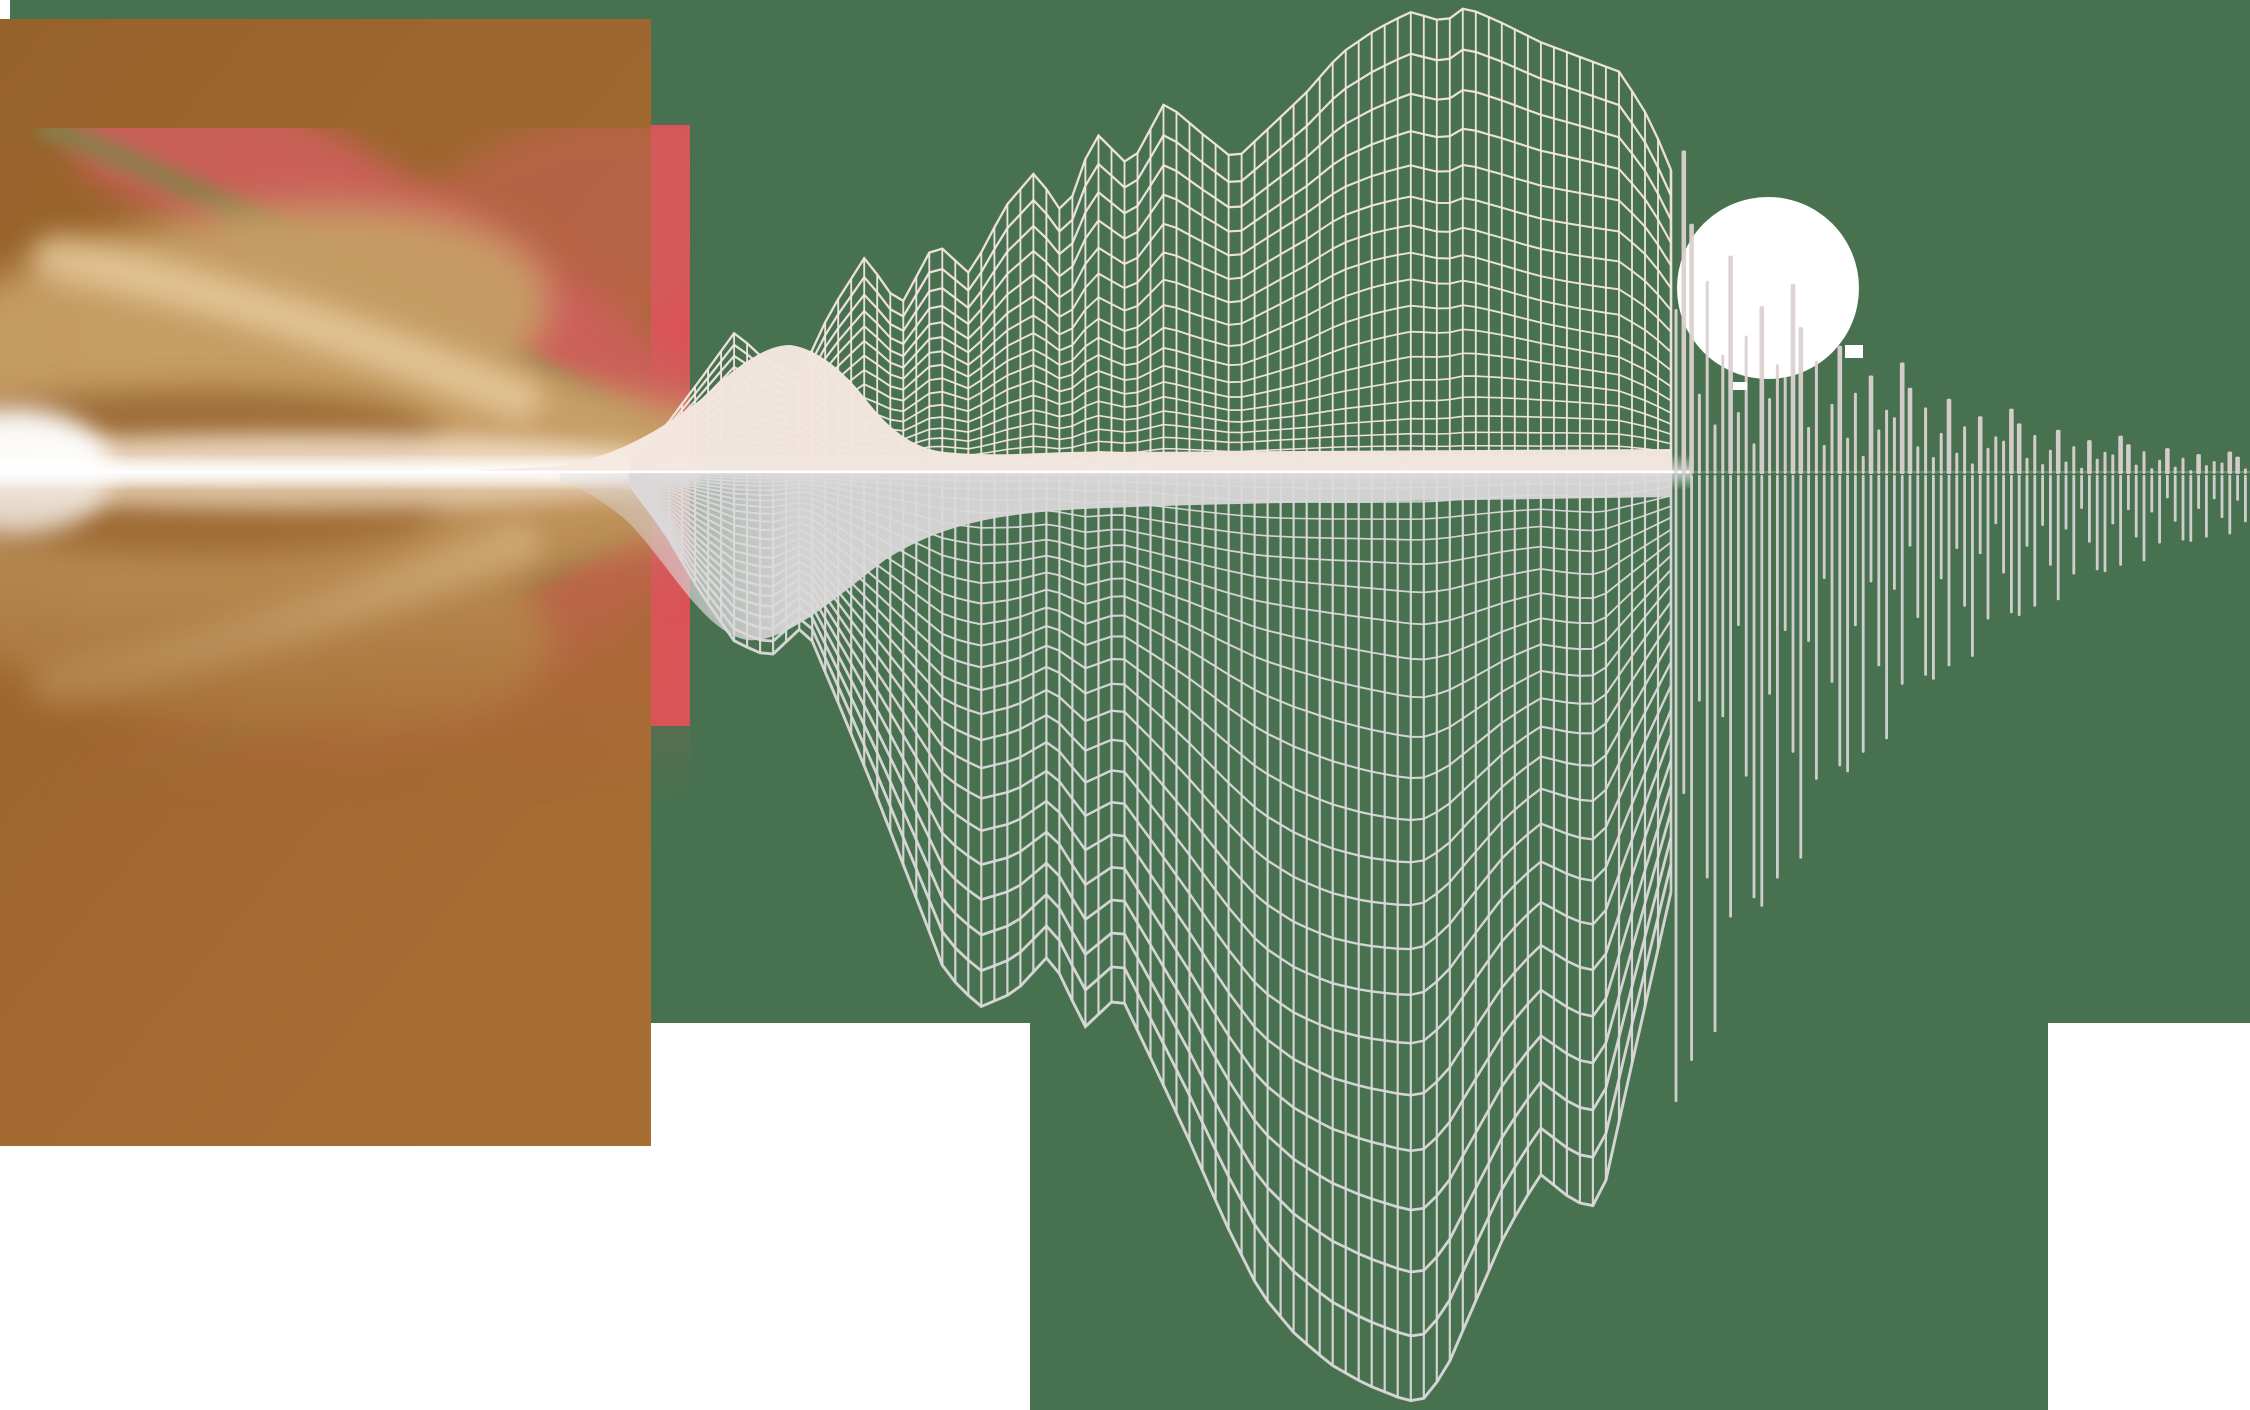 The image size is (2250, 1410). I want to click on smoke-band, so click(287, 329).